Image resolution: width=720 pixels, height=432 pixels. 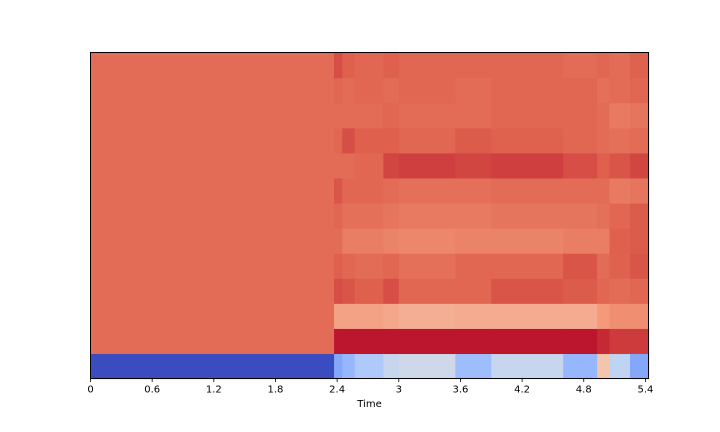 What do you see at coordinates (522, 390) in the screenshot?
I see `x-tick-label: 4.2` at bounding box center [522, 390].